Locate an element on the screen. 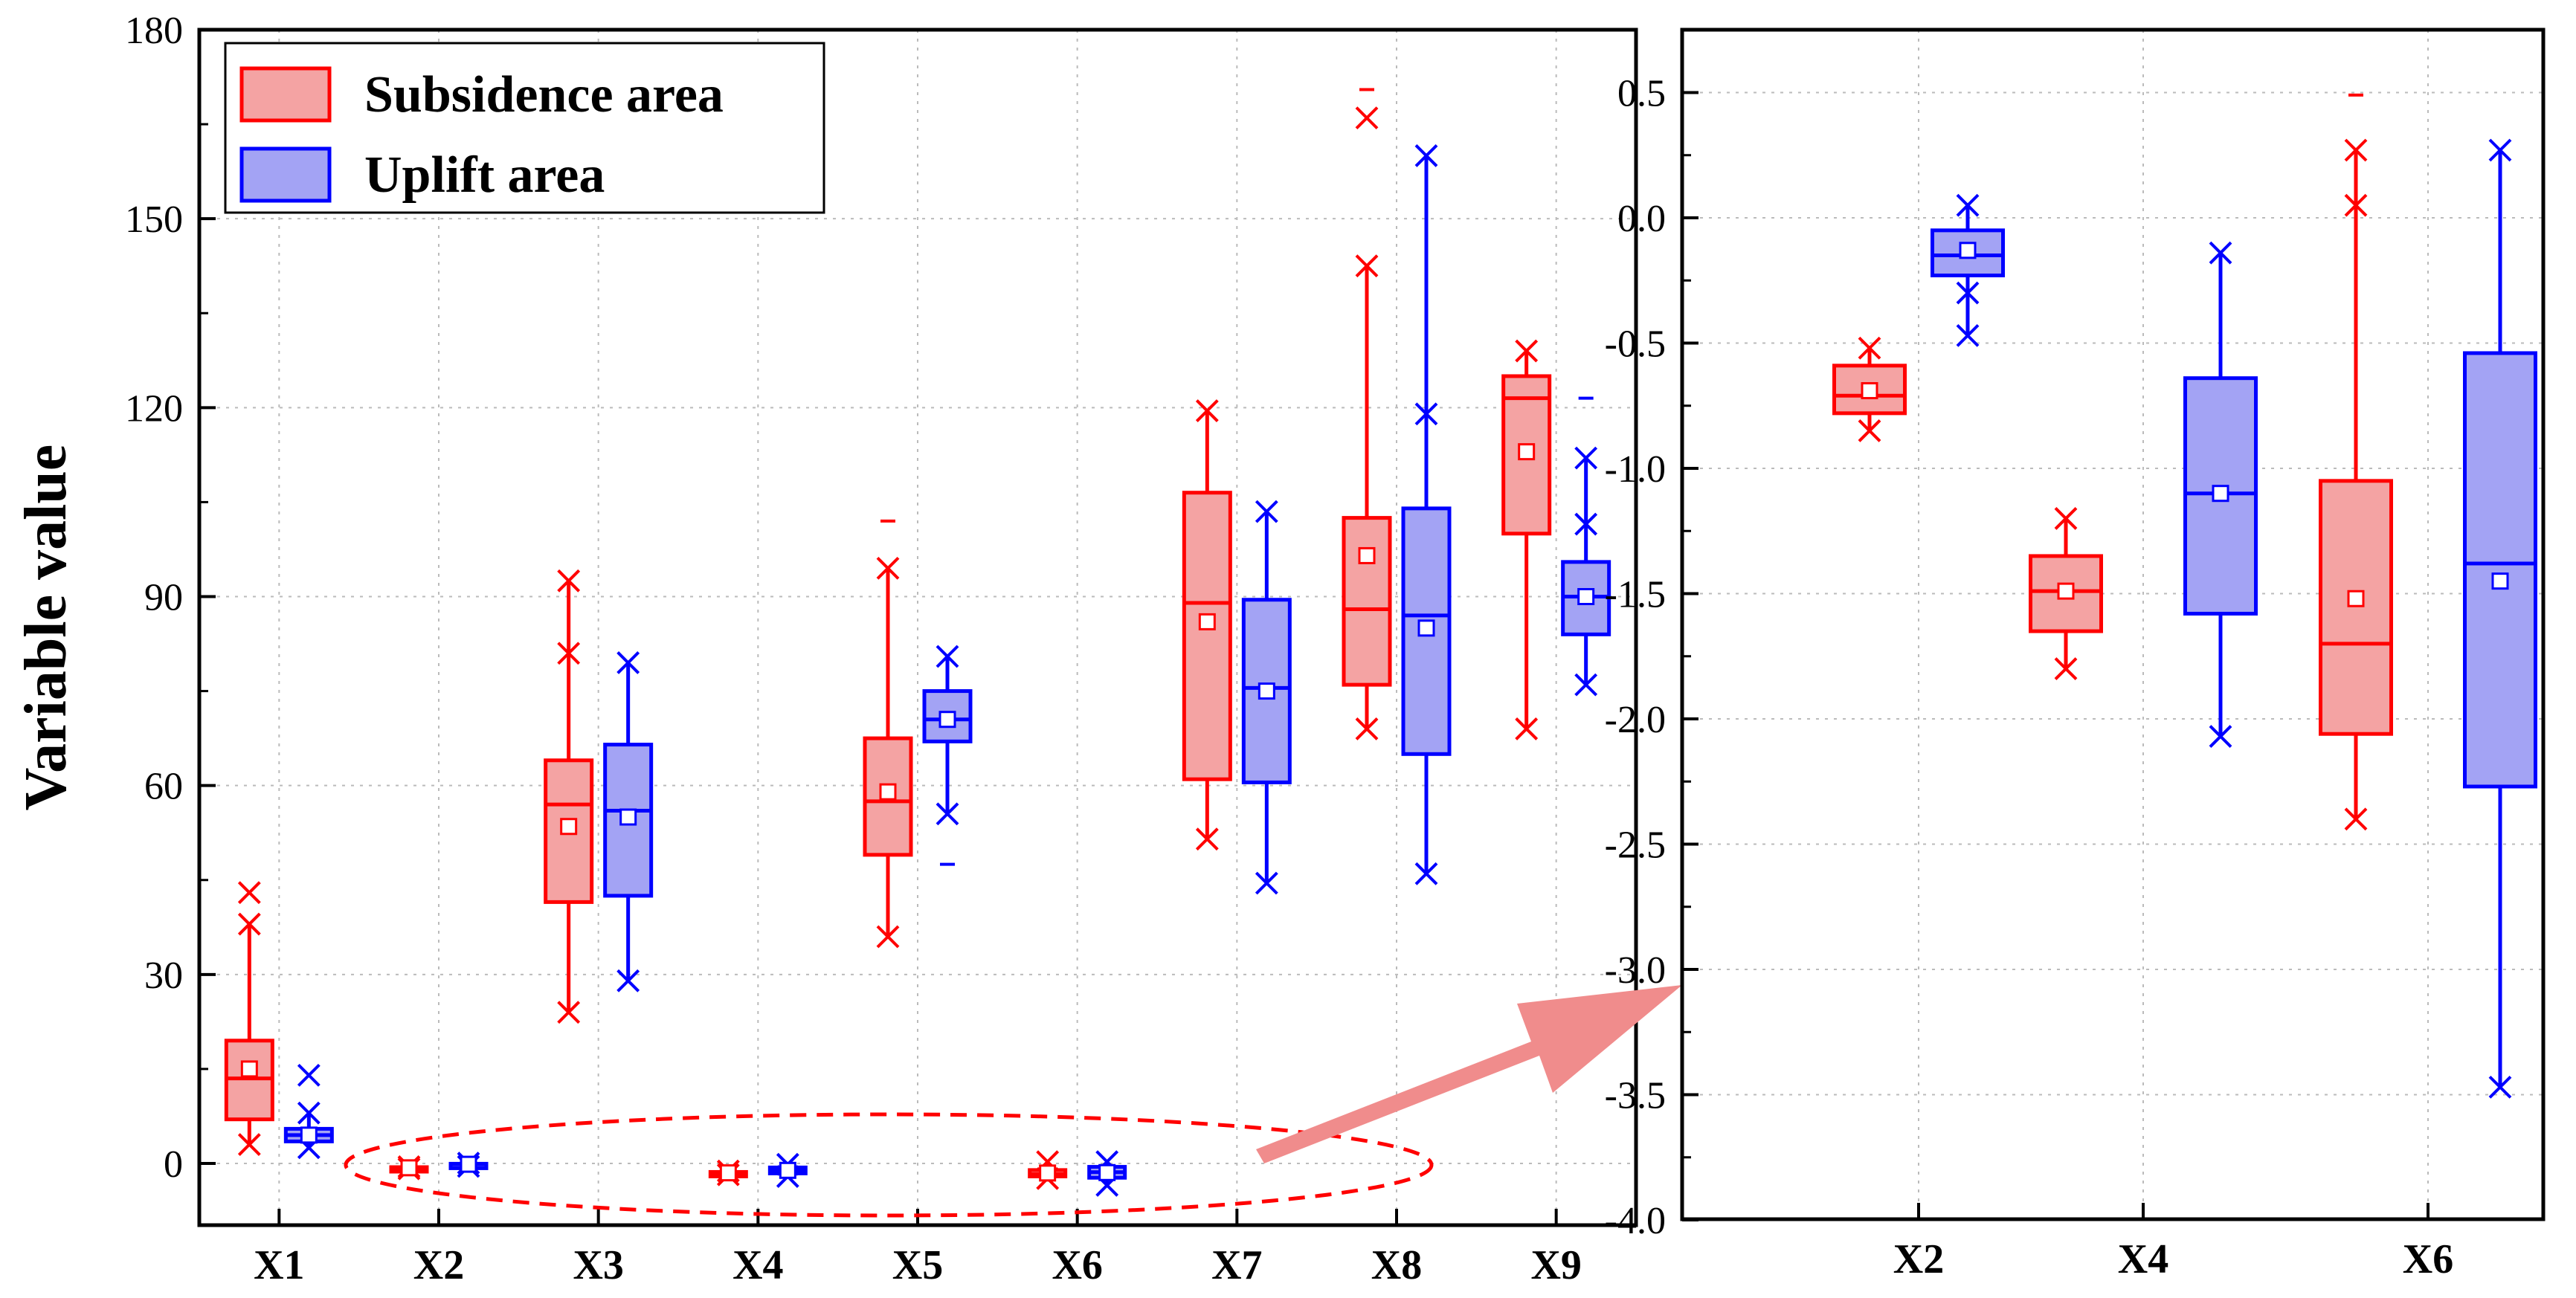 The height and width of the screenshot is (1298, 2576). main-box-subsidence-x7-min-cap-b is located at coordinates (1207, 839).